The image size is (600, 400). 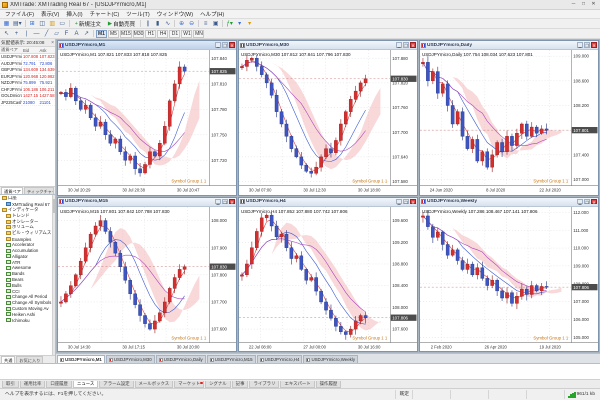 What do you see at coordinates (28, 291) in the screenshot?
I see `navigator-item: CCI` at bounding box center [28, 291].